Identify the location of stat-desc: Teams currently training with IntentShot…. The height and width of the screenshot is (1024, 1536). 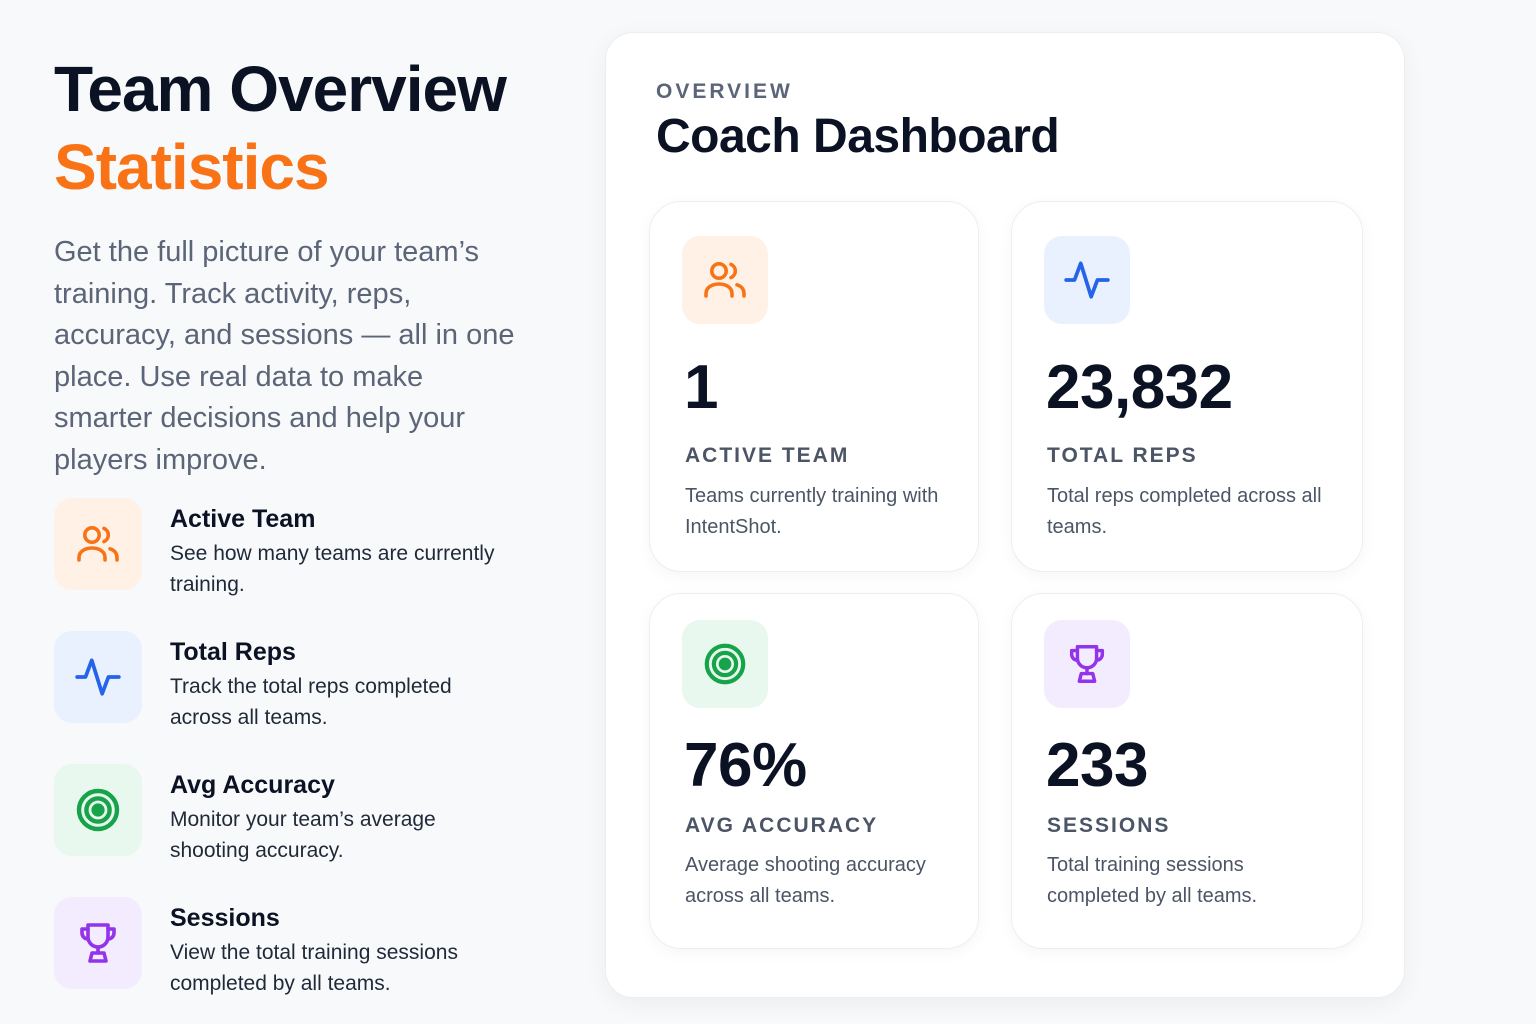
(812, 511).